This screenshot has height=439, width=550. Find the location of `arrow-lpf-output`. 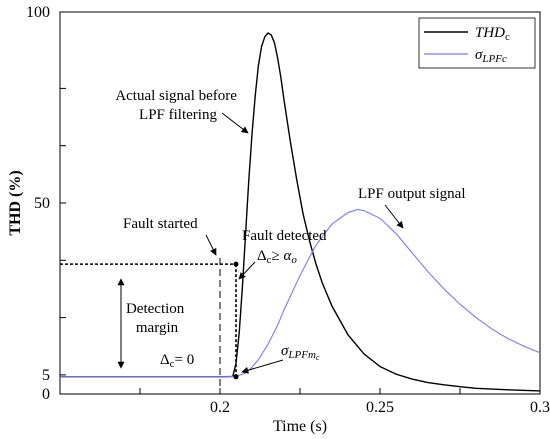

arrow-lpf-output is located at coordinates (394, 216).